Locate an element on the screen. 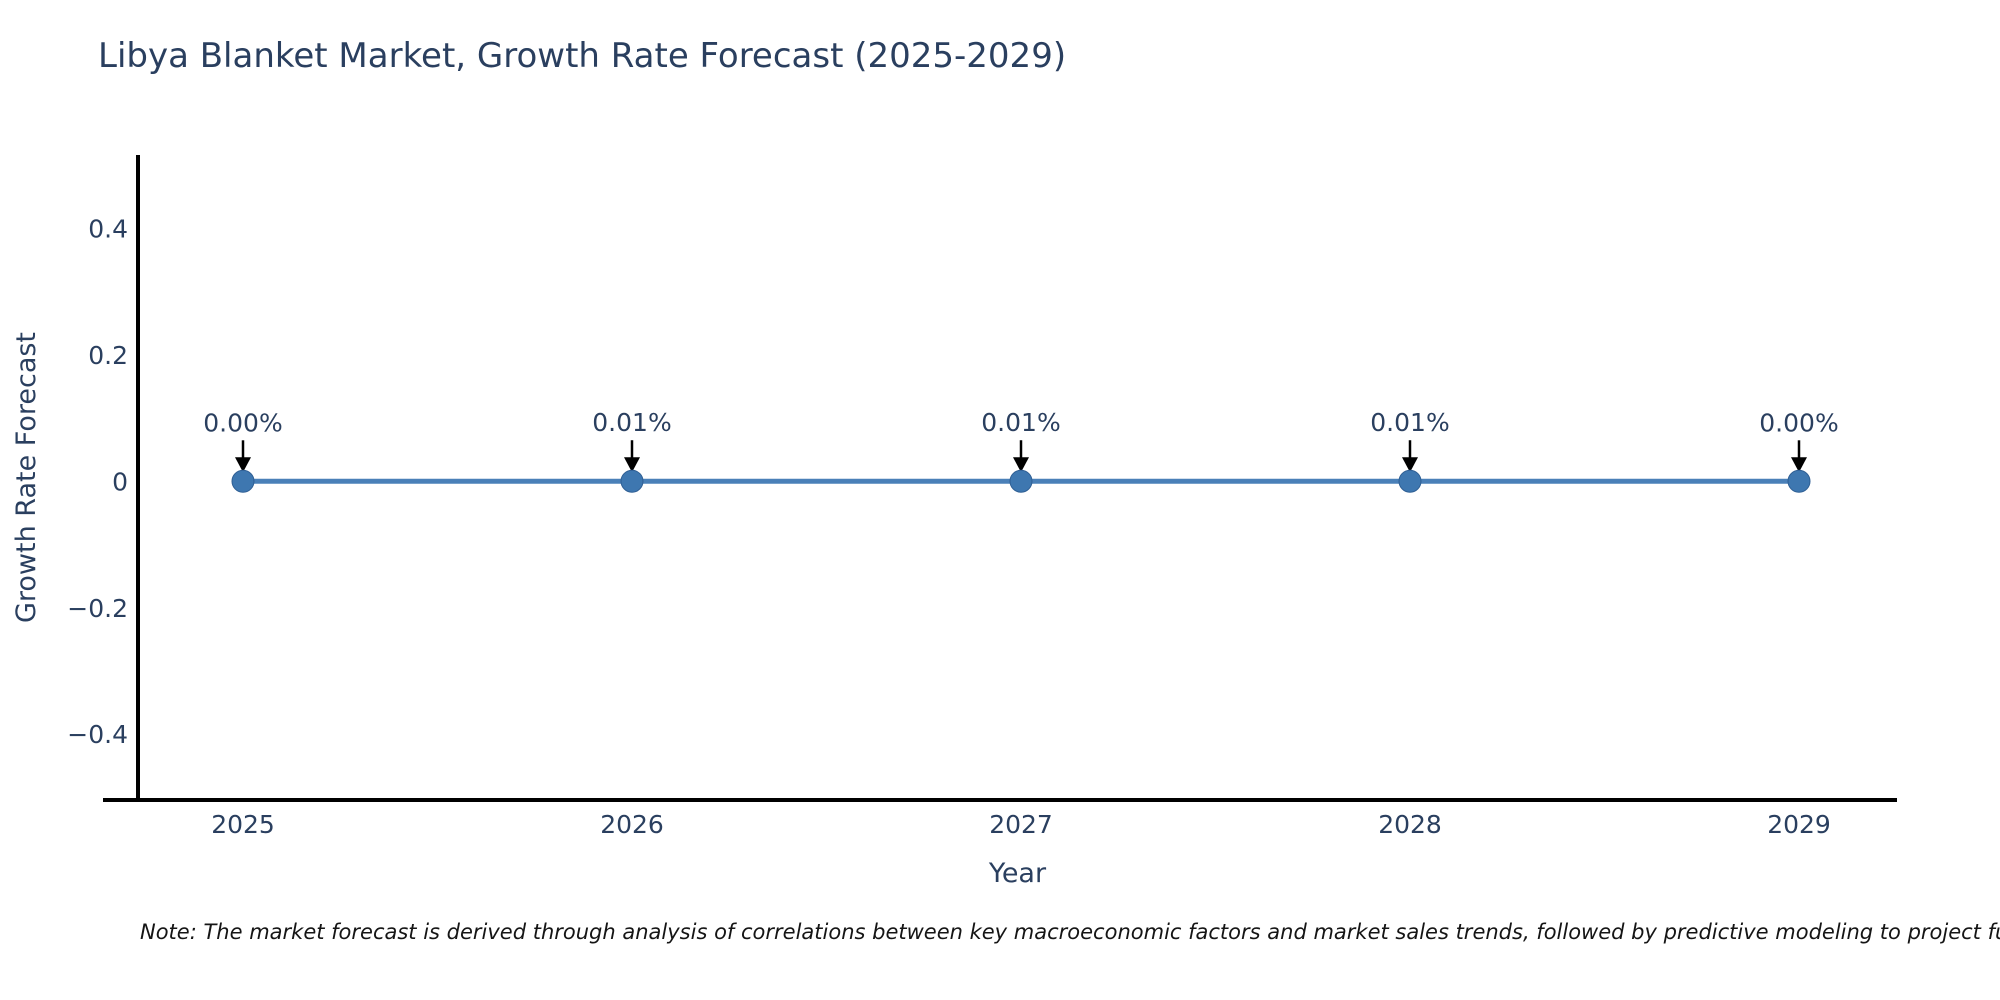 The image size is (2000, 1000). y-tick-label: 0.2 is located at coordinates (108, 355).